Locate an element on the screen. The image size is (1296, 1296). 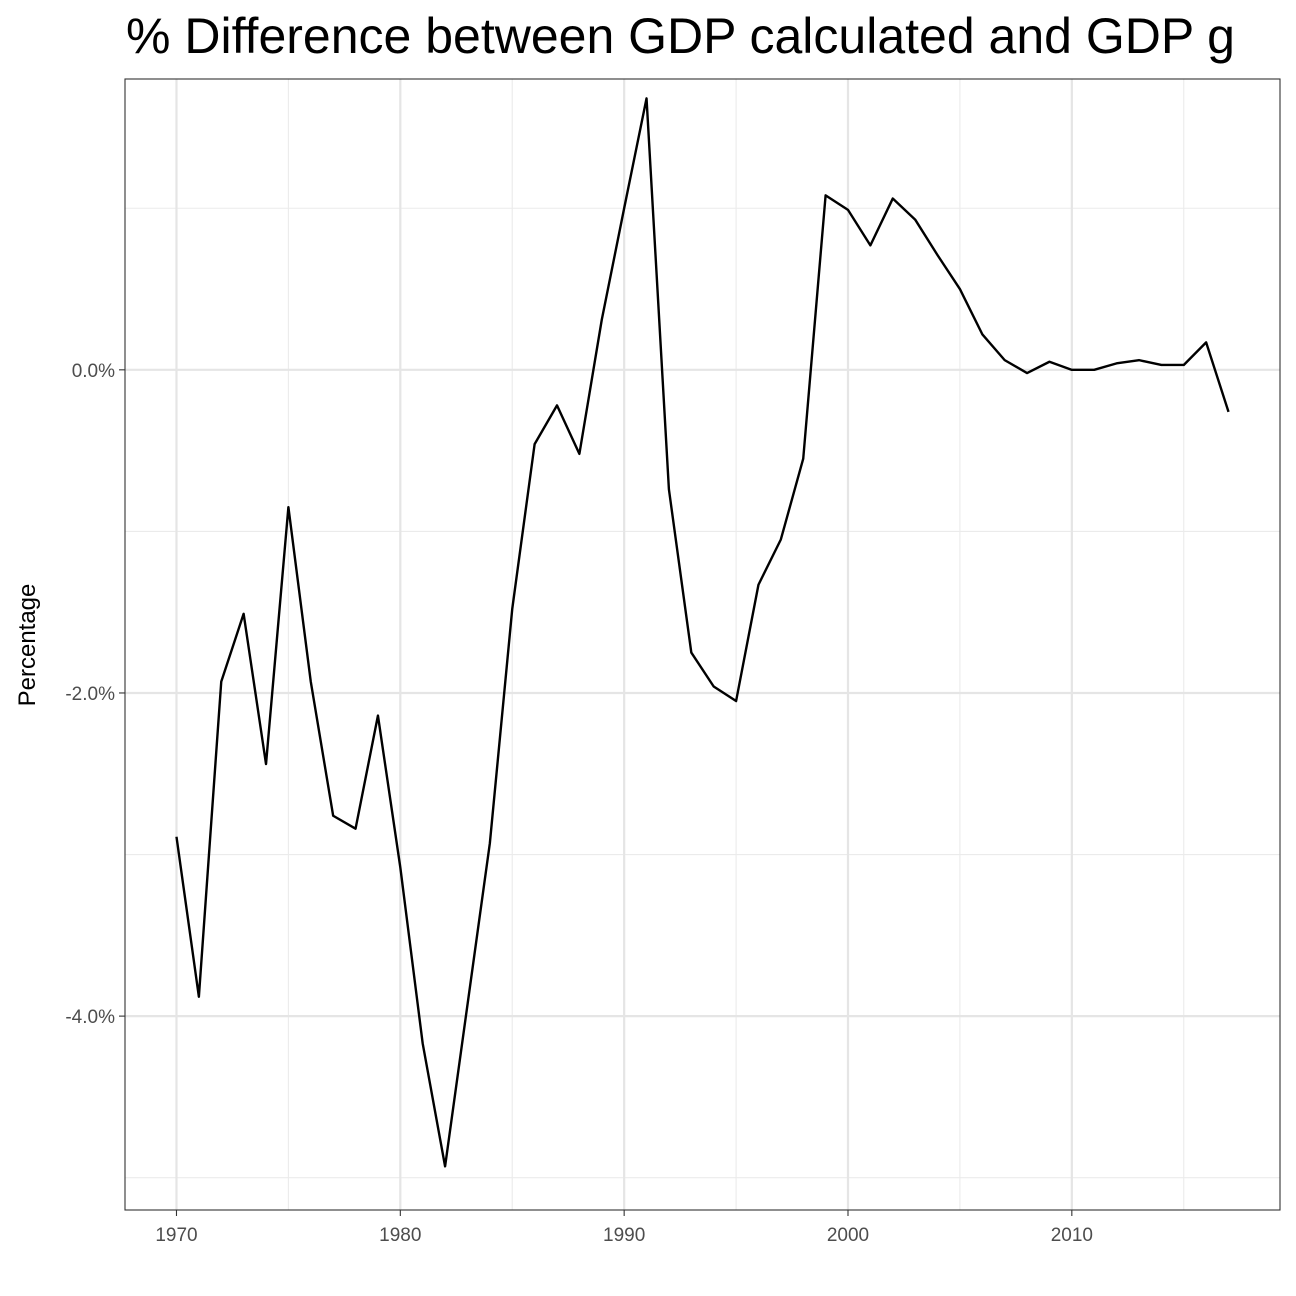
y-tick-label: -4.0% is located at coordinates (90, 1017).